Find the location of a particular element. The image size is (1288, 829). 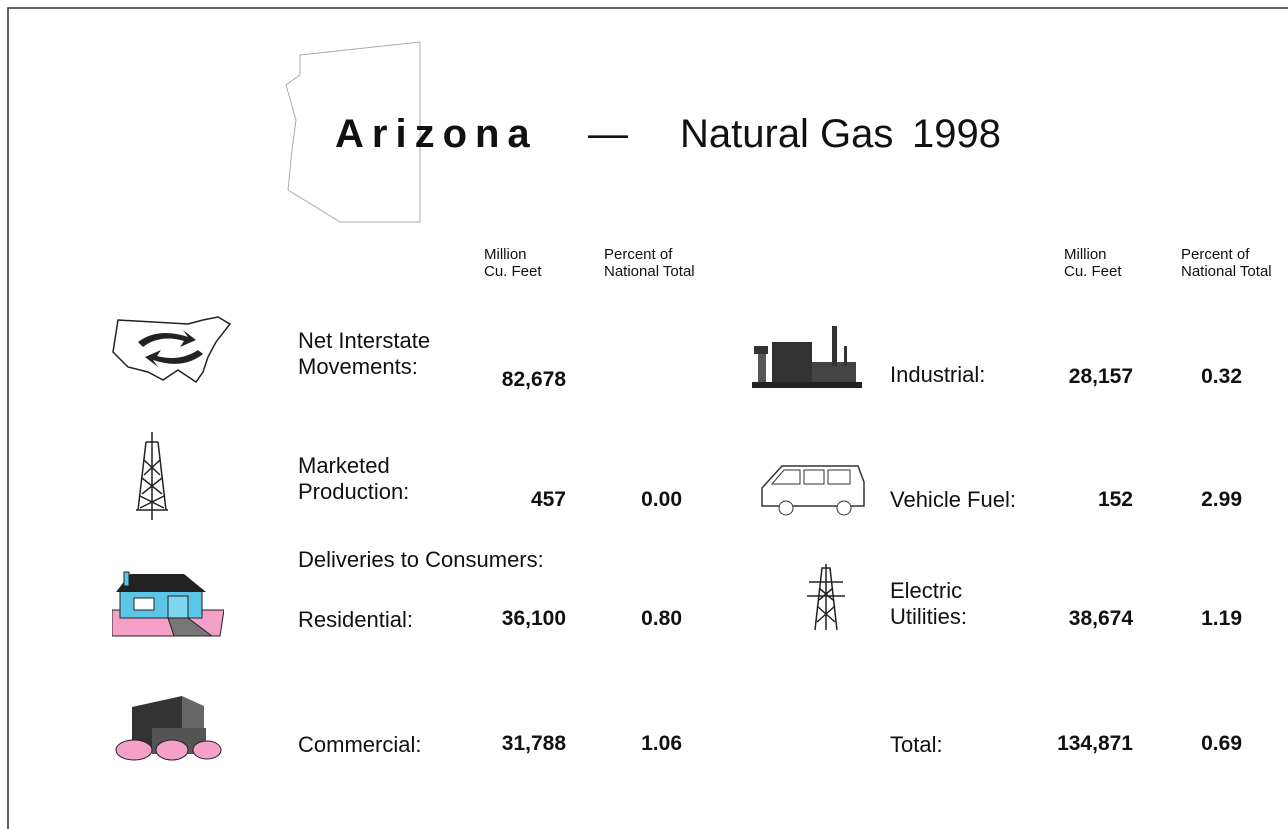

row-label: Net Interstate Movements: is located at coordinates (364, 354).